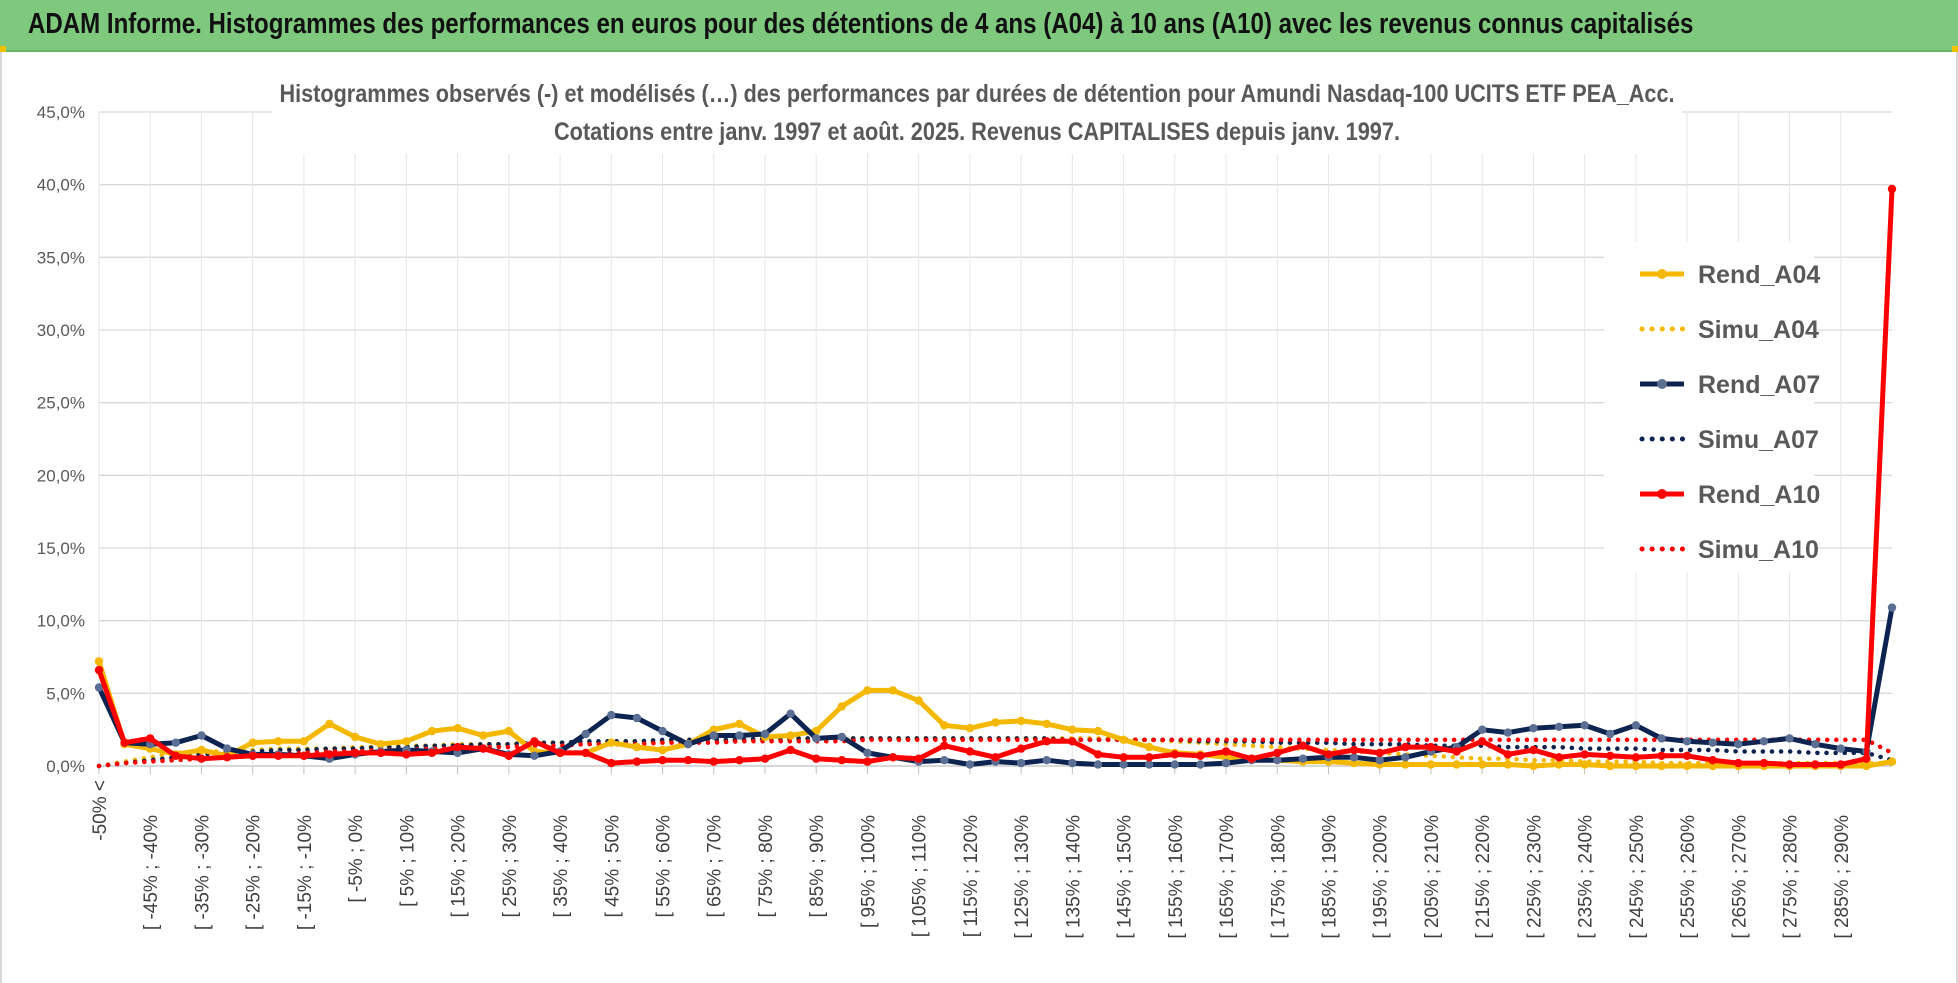 The width and height of the screenshot is (1958, 983). What do you see at coordinates (61, 403) in the screenshot?
I see `y-tick-label: 25,0%` at bounding box center [61, 403].